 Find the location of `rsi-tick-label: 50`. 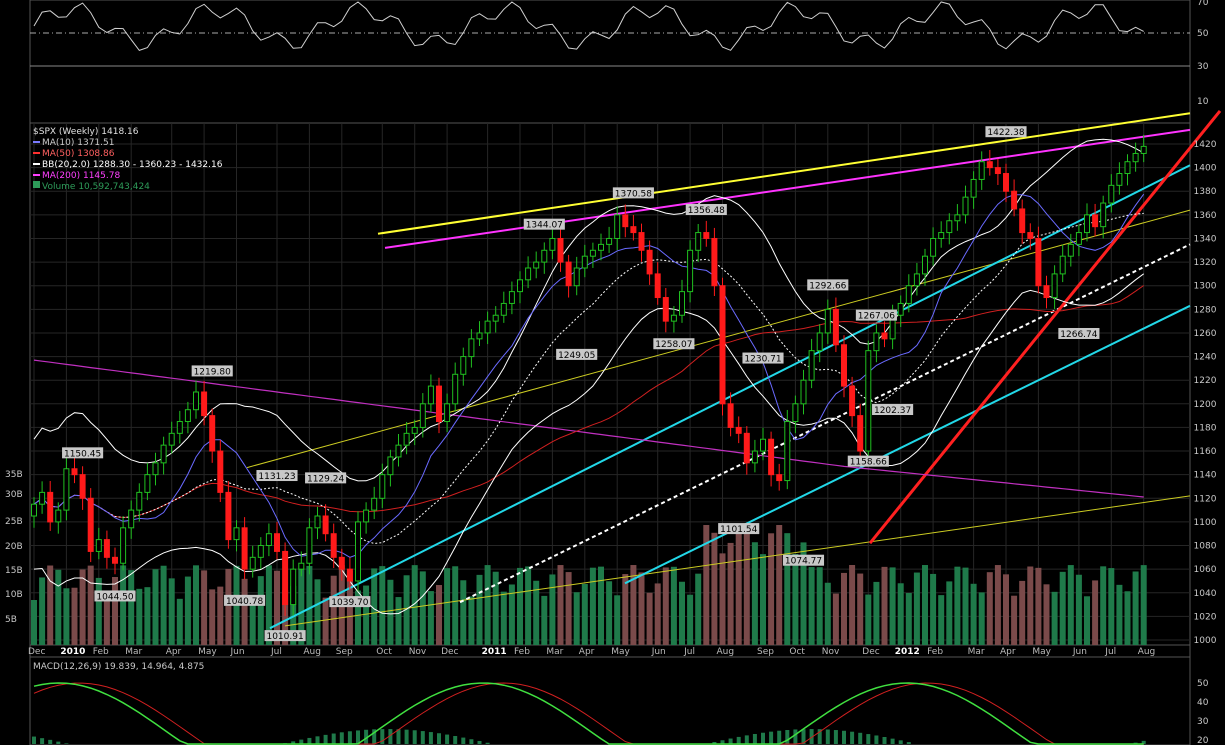

rsi-tick-label: 50 is located at coordinates (1203, 34).